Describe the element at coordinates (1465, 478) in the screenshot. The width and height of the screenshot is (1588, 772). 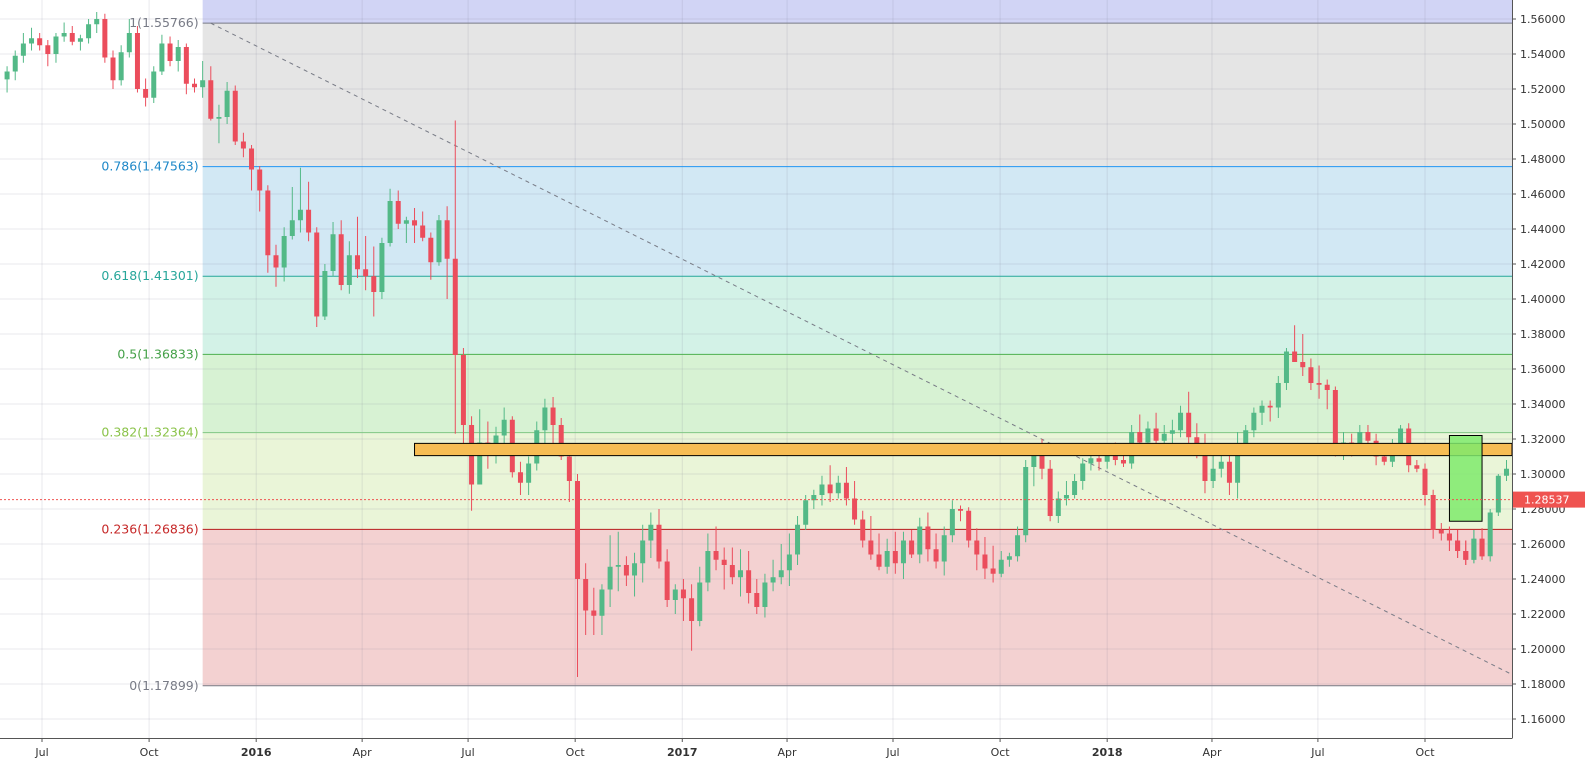
I see `highlight-box` at that location.